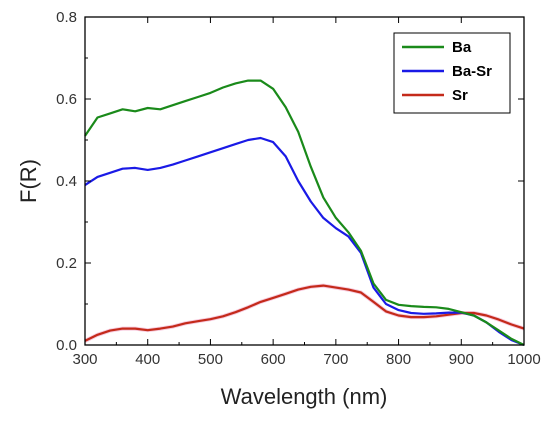  Describe the element at coordinates (66, 181) in the screenshot. I see `y-tick-label: 0.4` at that location.